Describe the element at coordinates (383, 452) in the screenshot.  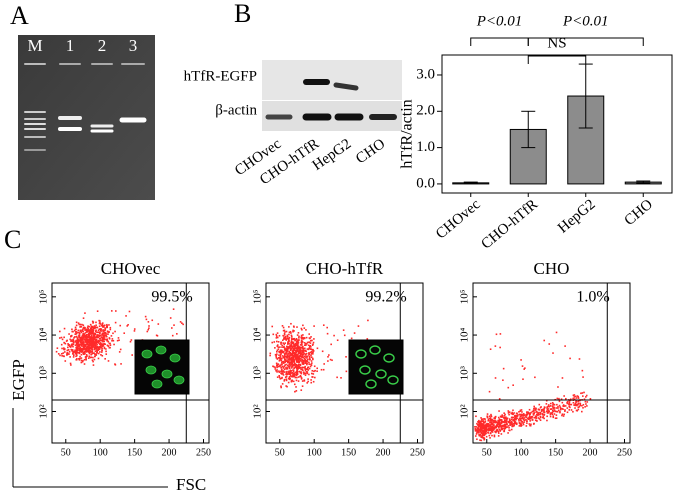
I see `x-tick-label: 200` at that location.